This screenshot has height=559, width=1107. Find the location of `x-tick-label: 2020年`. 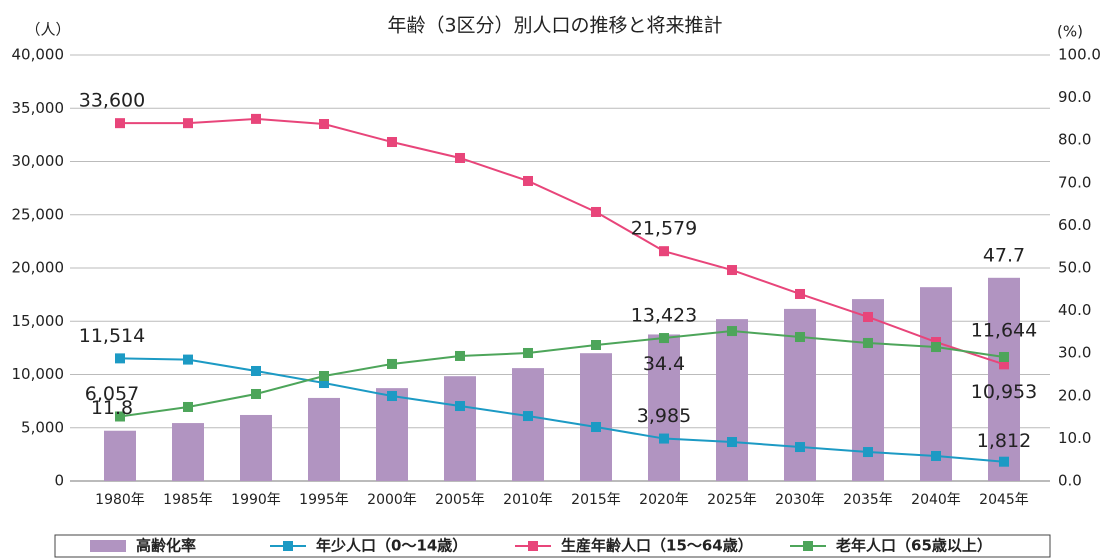

x-tick-label: 2020年 is located at coordinates (664, 500).